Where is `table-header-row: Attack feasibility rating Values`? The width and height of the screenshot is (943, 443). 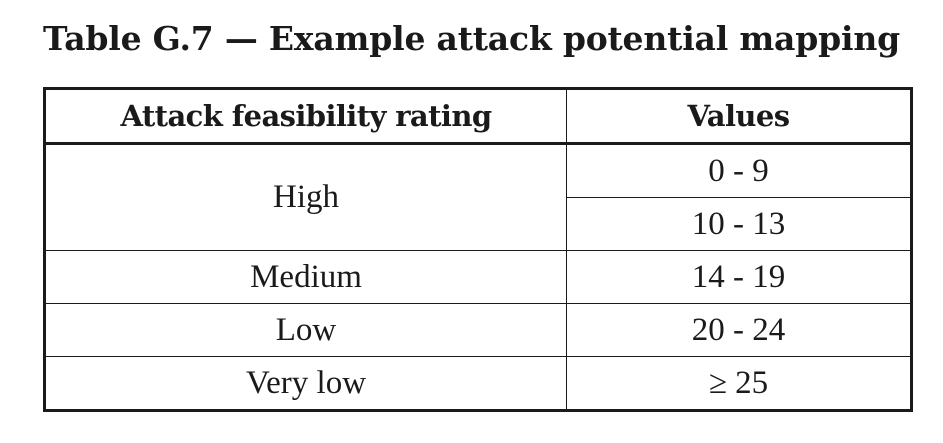
table-header-row: Attack feasibility rating Values is located at coordinates (478, 116).